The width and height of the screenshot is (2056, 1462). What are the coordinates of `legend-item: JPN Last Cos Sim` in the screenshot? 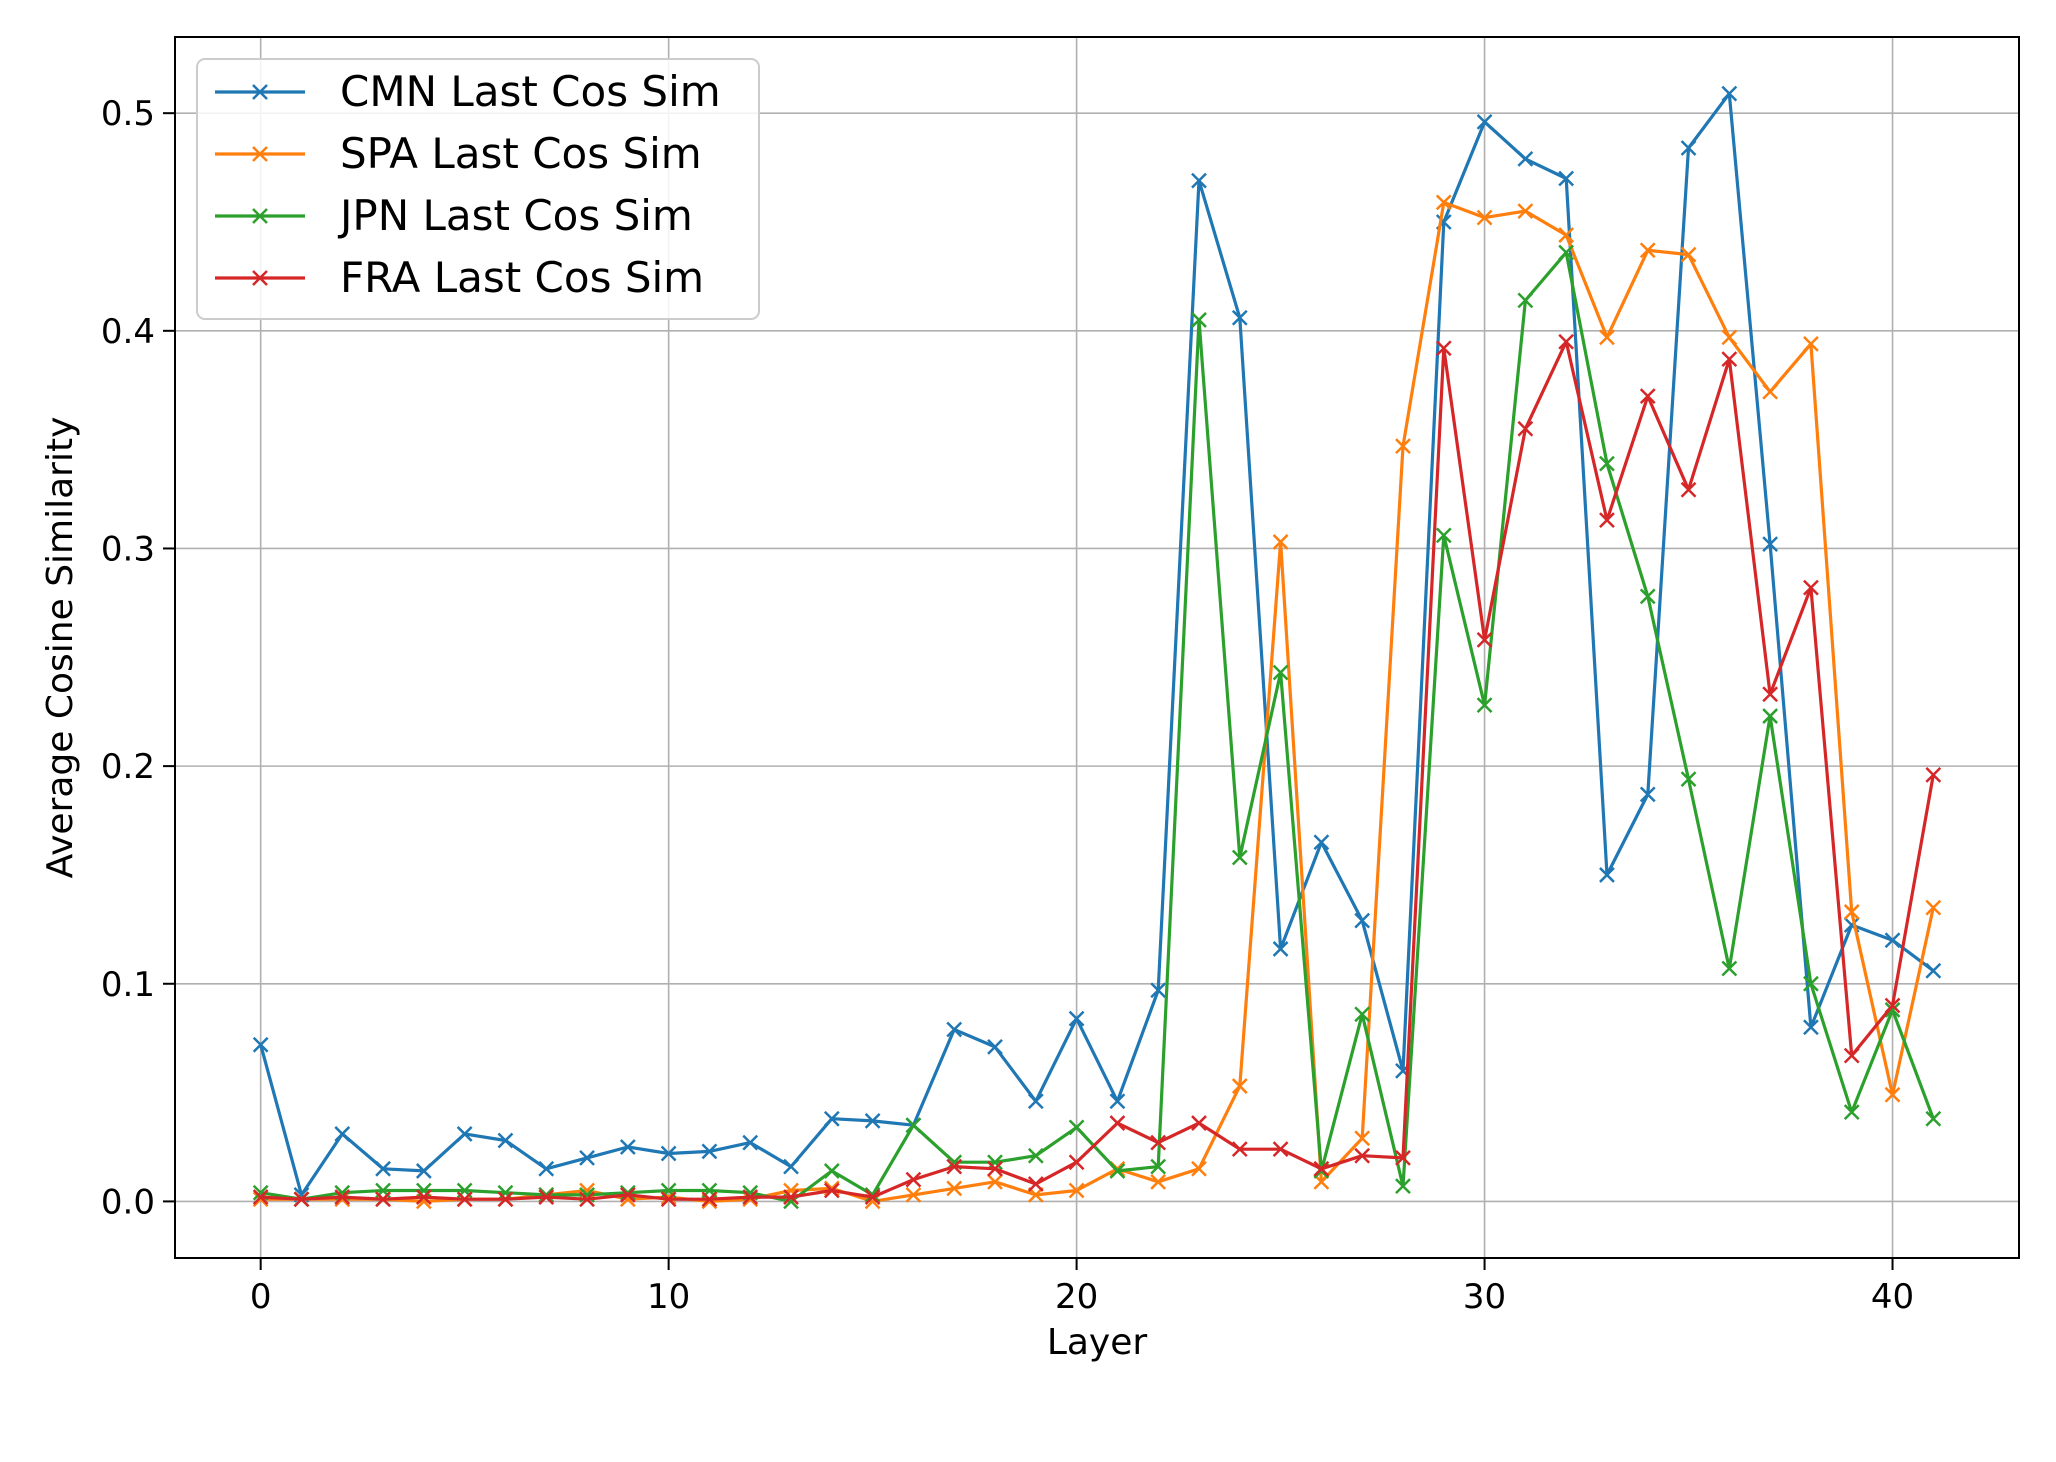 It's located at (454, 215).